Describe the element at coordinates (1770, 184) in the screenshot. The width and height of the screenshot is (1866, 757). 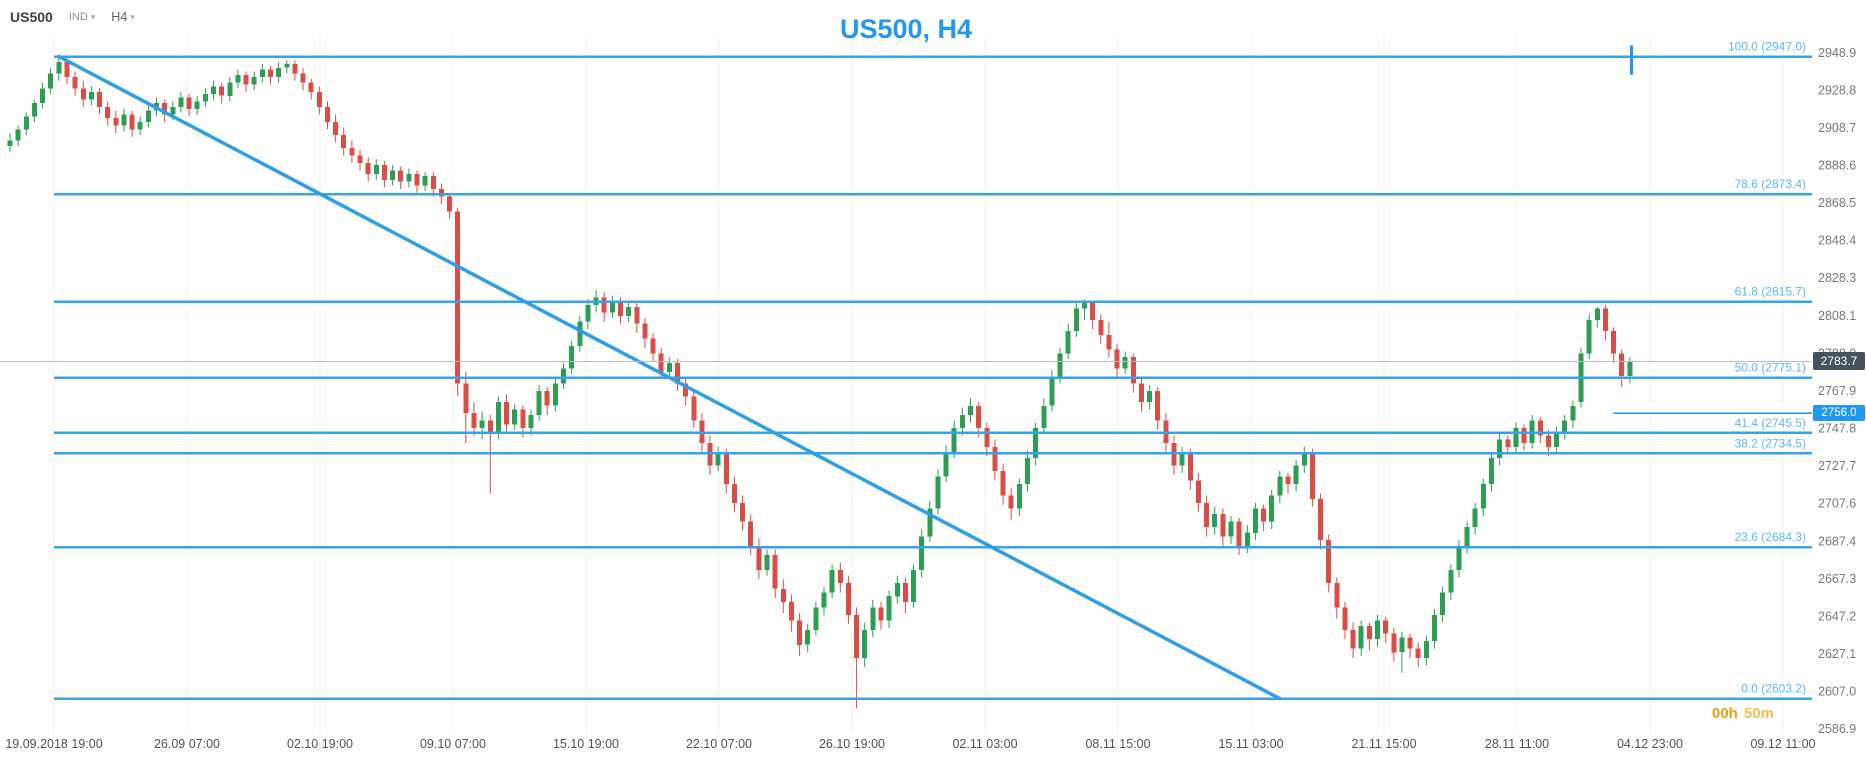
I see `fib-label: 78.6 (2873.4)` at that location.